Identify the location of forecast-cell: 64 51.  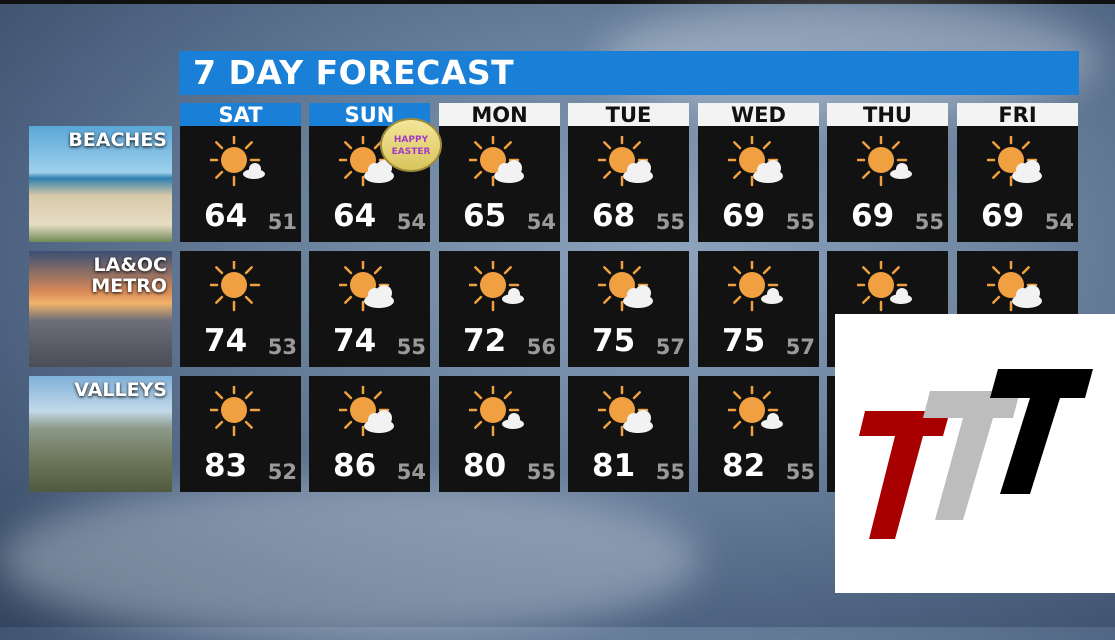
(240, 184).